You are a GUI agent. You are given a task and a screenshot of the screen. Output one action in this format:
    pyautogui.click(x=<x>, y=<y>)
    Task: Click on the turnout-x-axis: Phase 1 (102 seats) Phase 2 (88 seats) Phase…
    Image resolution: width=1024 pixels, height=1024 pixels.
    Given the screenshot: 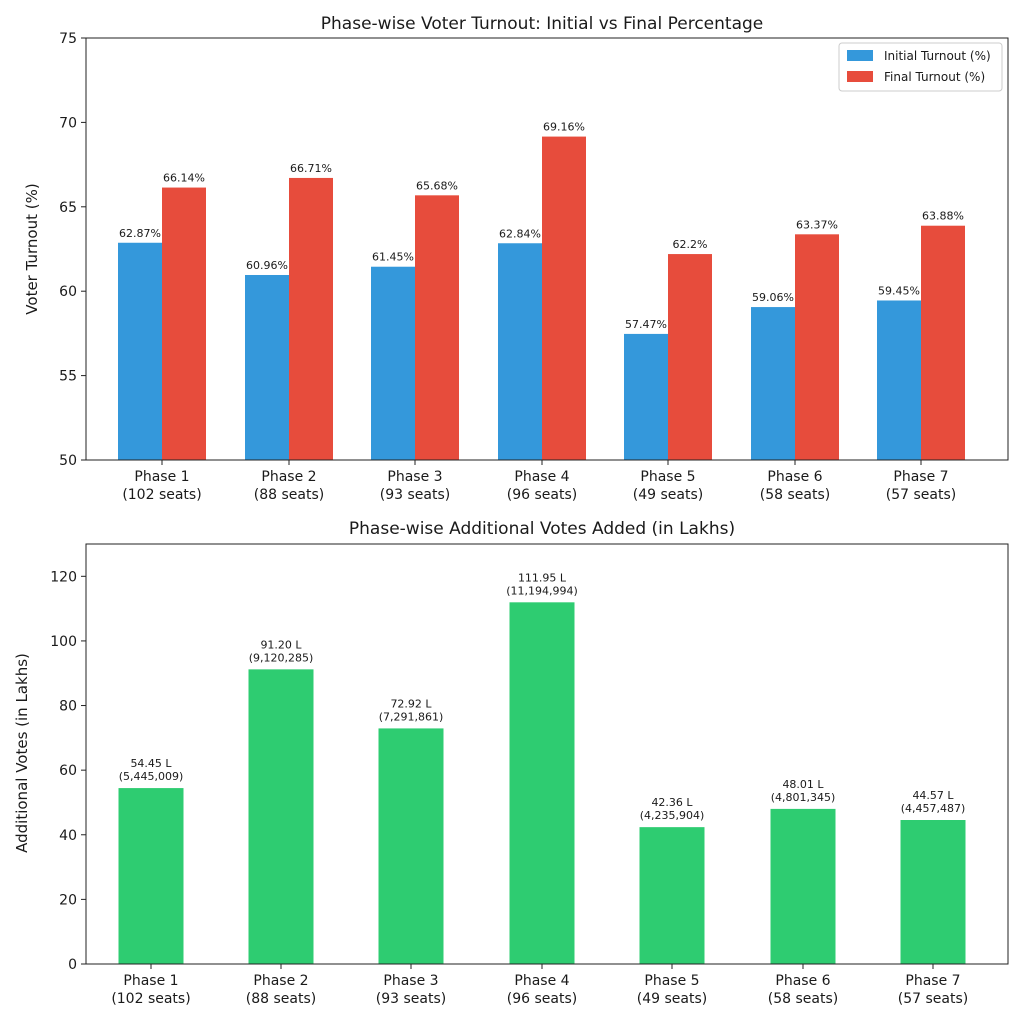 What is the action you would take?
    pyautogui.click(x=539, y=481)
    